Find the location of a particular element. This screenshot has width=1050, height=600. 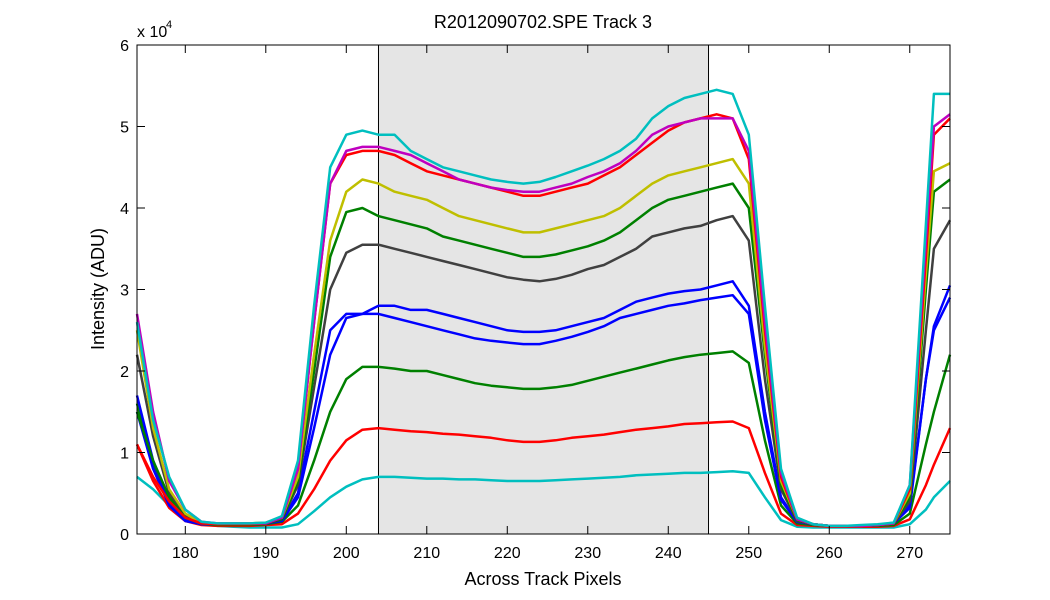

x-tick-label: 180 is located at coordinates (185, 553).